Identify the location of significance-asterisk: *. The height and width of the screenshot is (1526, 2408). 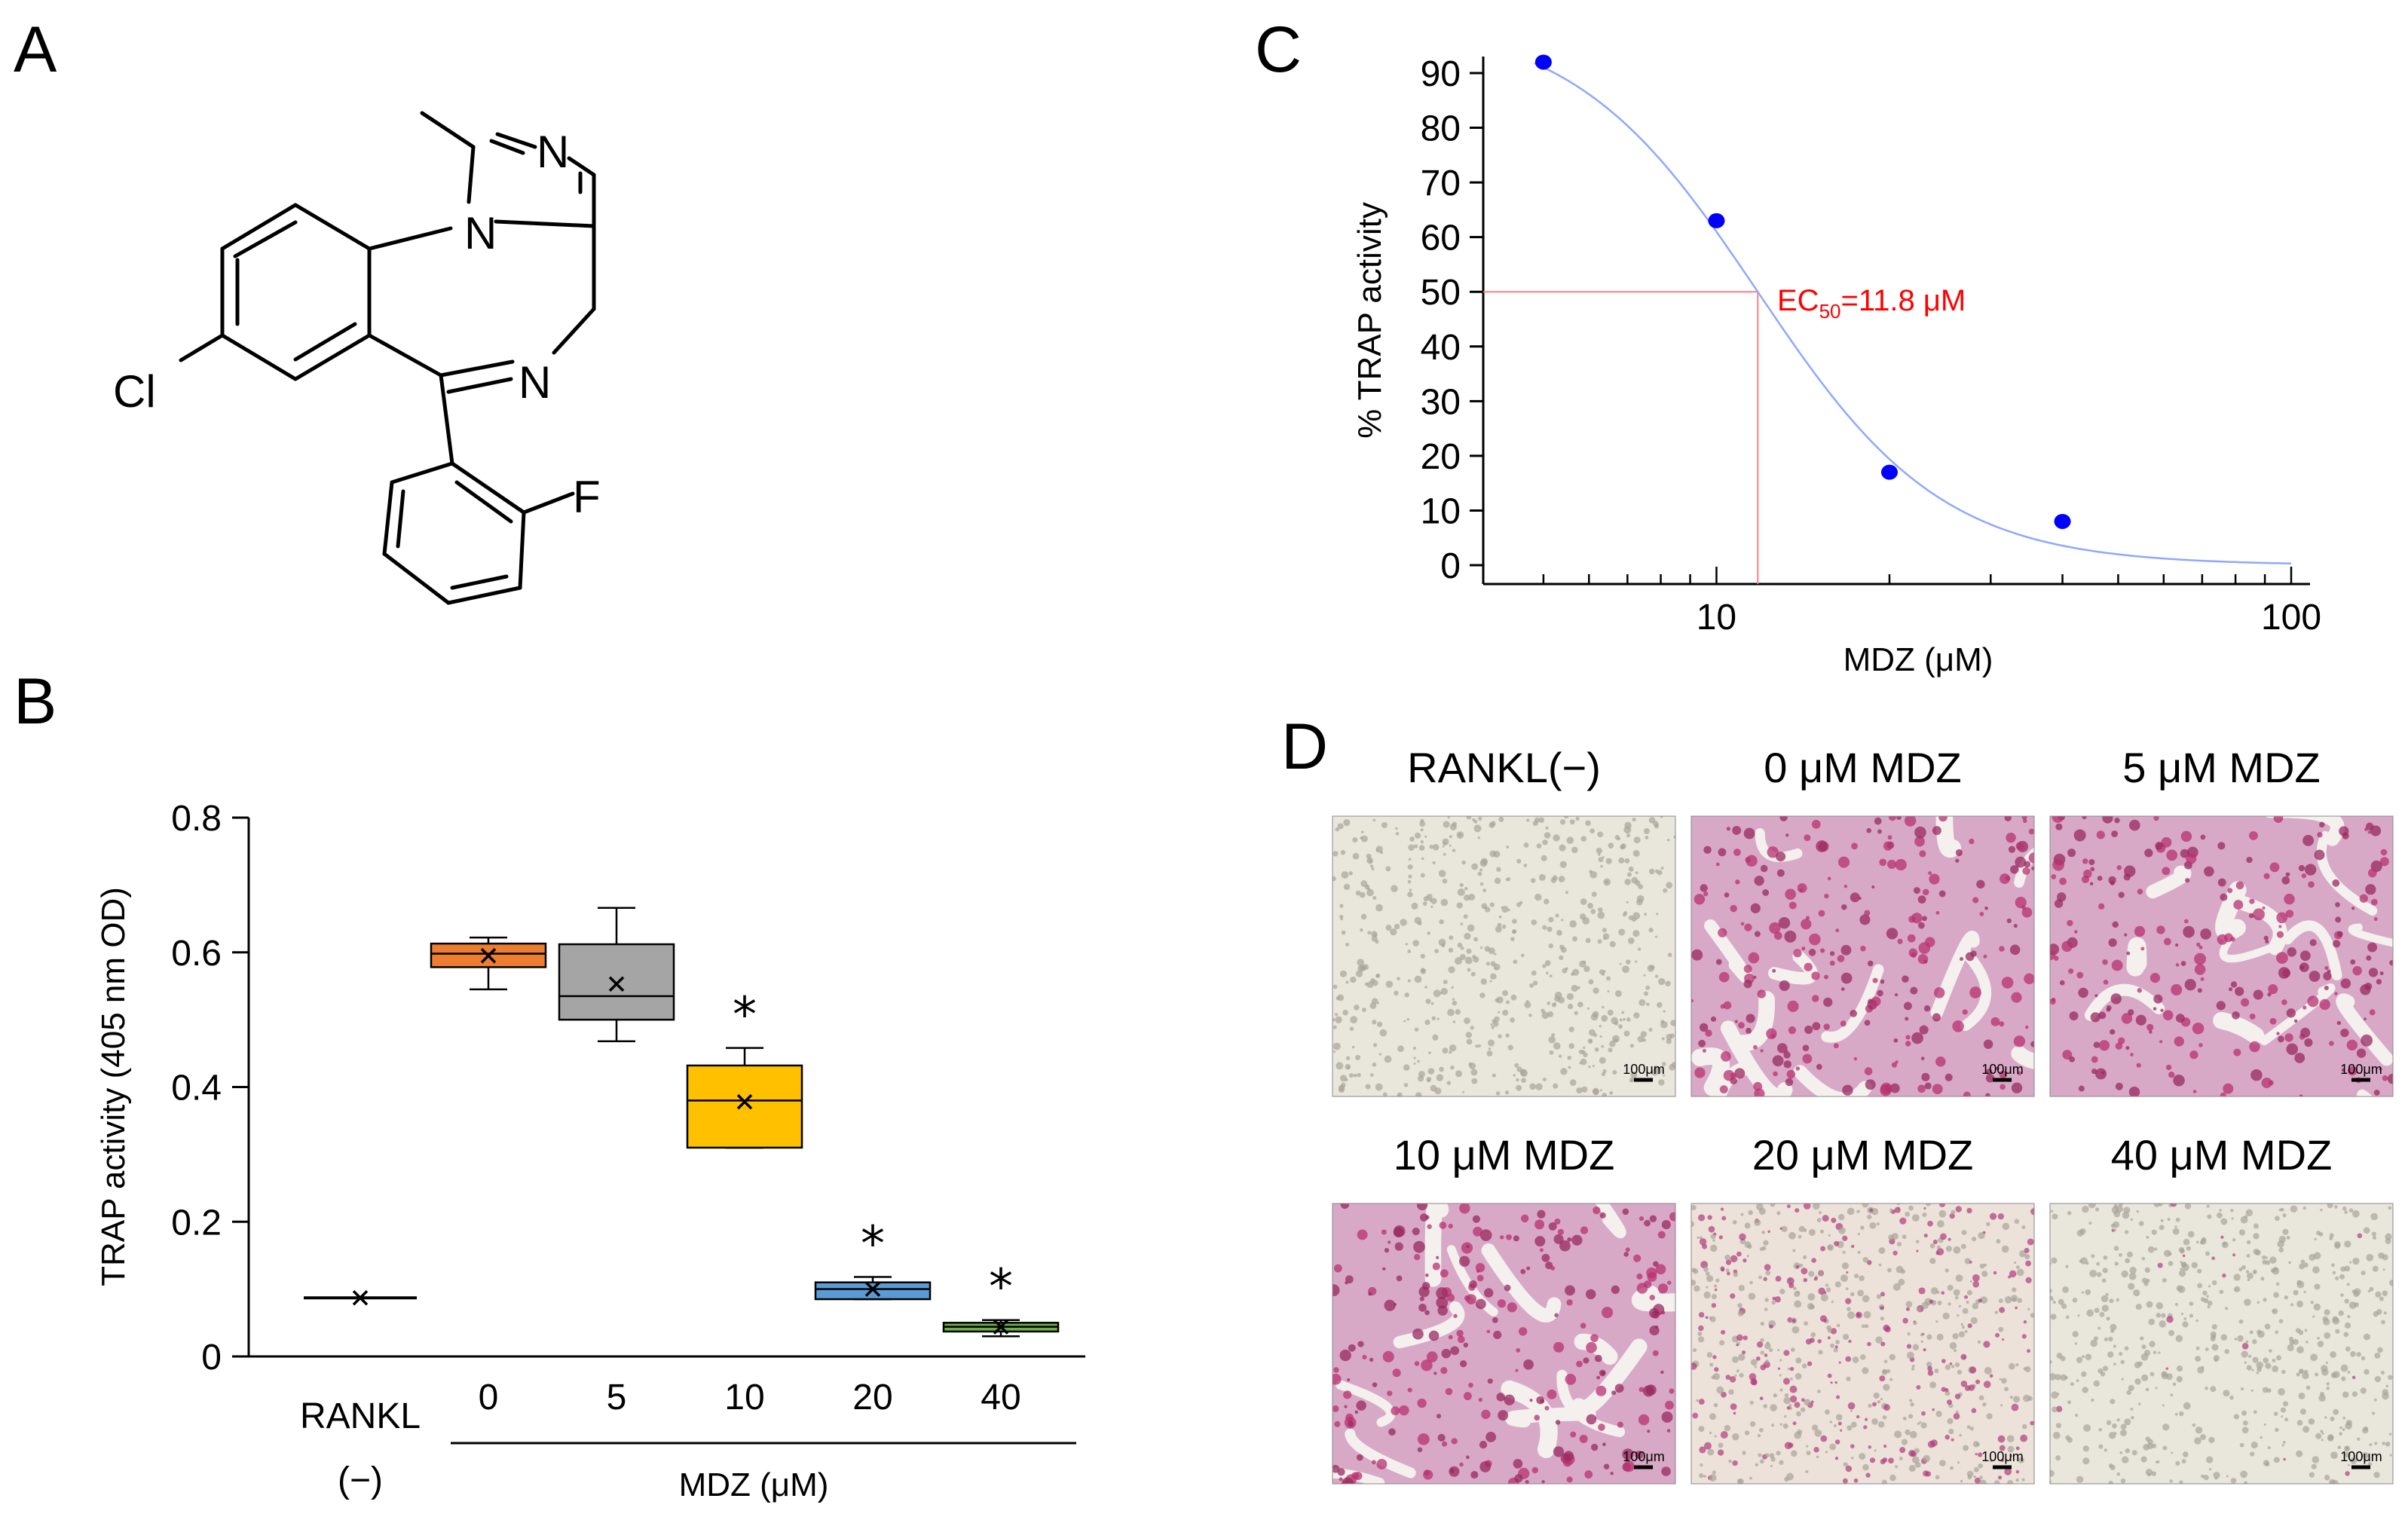
(745, 1016).